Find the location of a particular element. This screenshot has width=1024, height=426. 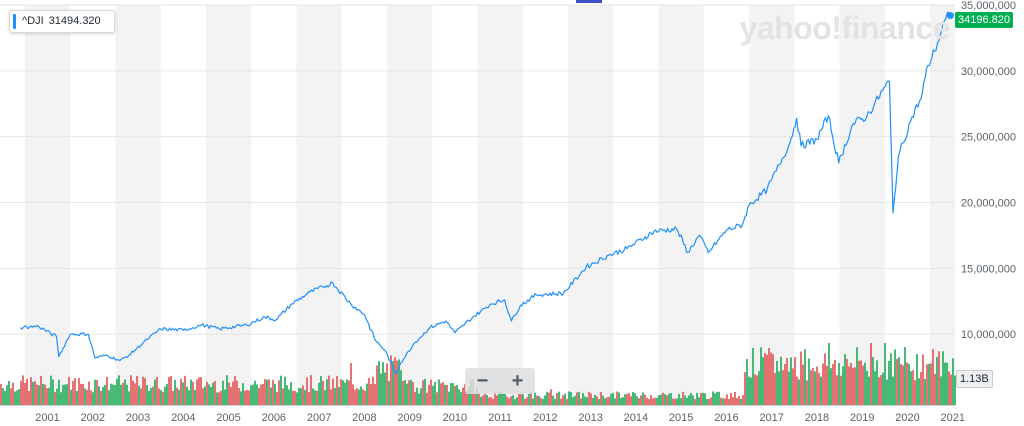

x-tick-label: 2011 is located at coordinates (500, 418).